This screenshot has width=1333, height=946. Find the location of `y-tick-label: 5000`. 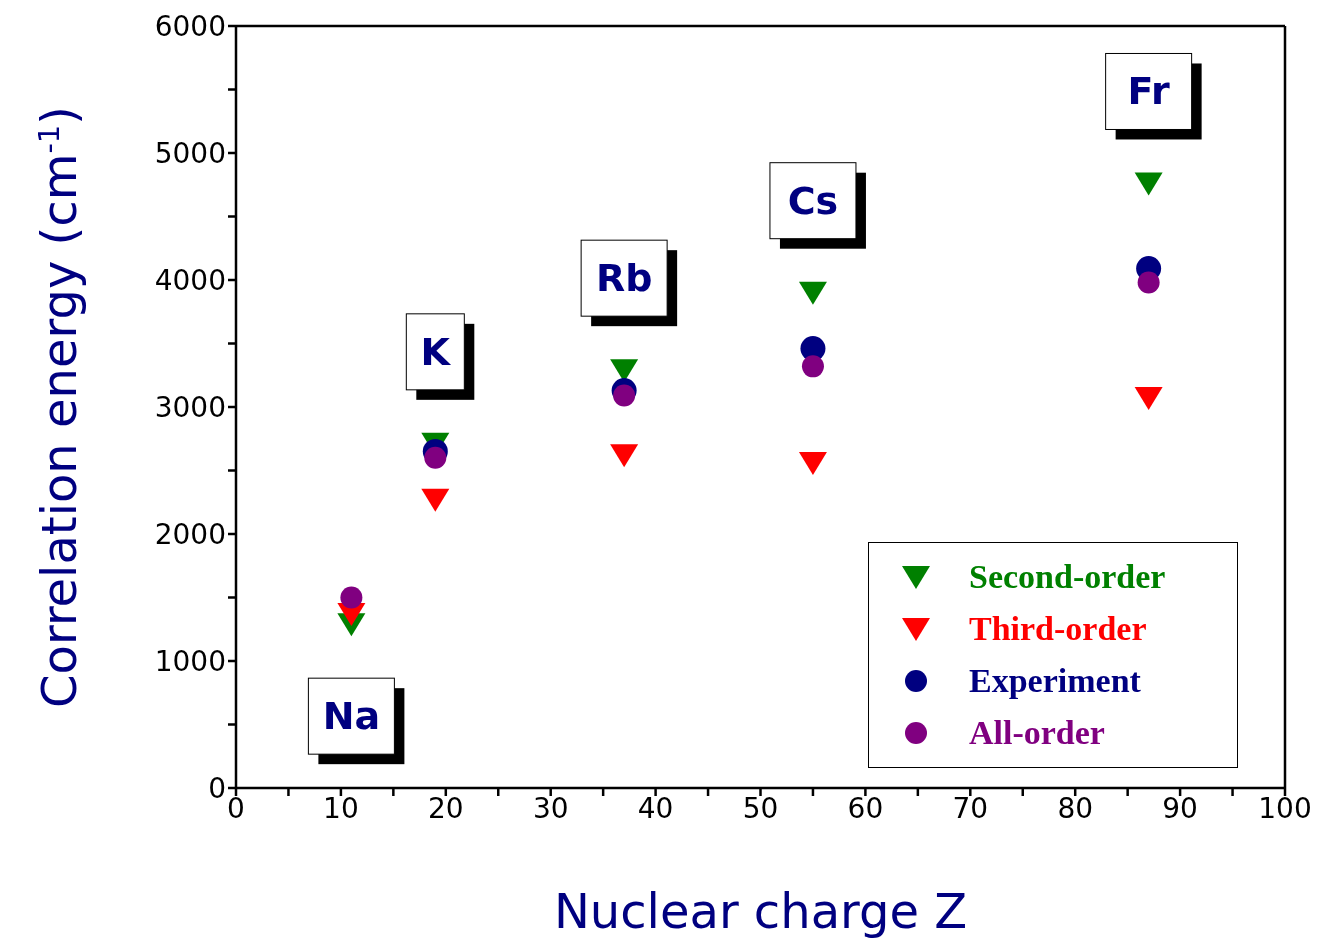

y-tick-label: 5000 is located at coordinates (190, 153).